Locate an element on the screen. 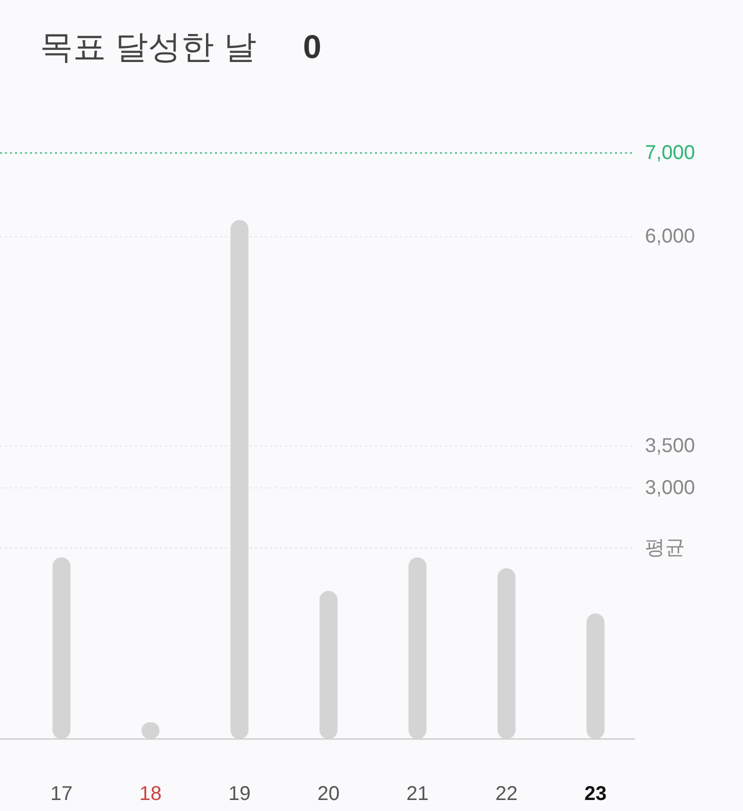 This screenshot has width=743, height=811. y-tick-label: 3,000 is located at coordinates (670, 487).